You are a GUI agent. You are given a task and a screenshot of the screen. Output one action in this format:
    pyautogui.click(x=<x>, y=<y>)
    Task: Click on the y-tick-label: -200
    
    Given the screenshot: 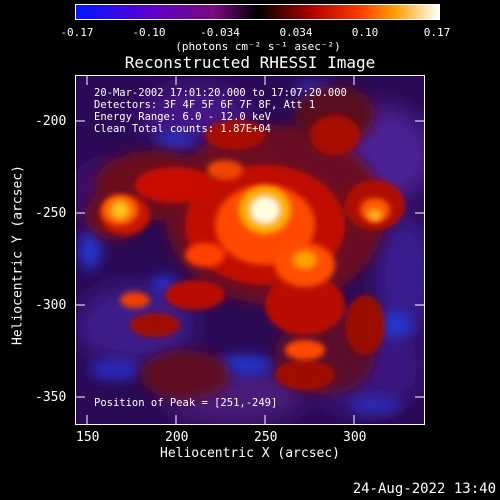 What is the action you would take?
    pyautogui.click(x=51, y=121)
    